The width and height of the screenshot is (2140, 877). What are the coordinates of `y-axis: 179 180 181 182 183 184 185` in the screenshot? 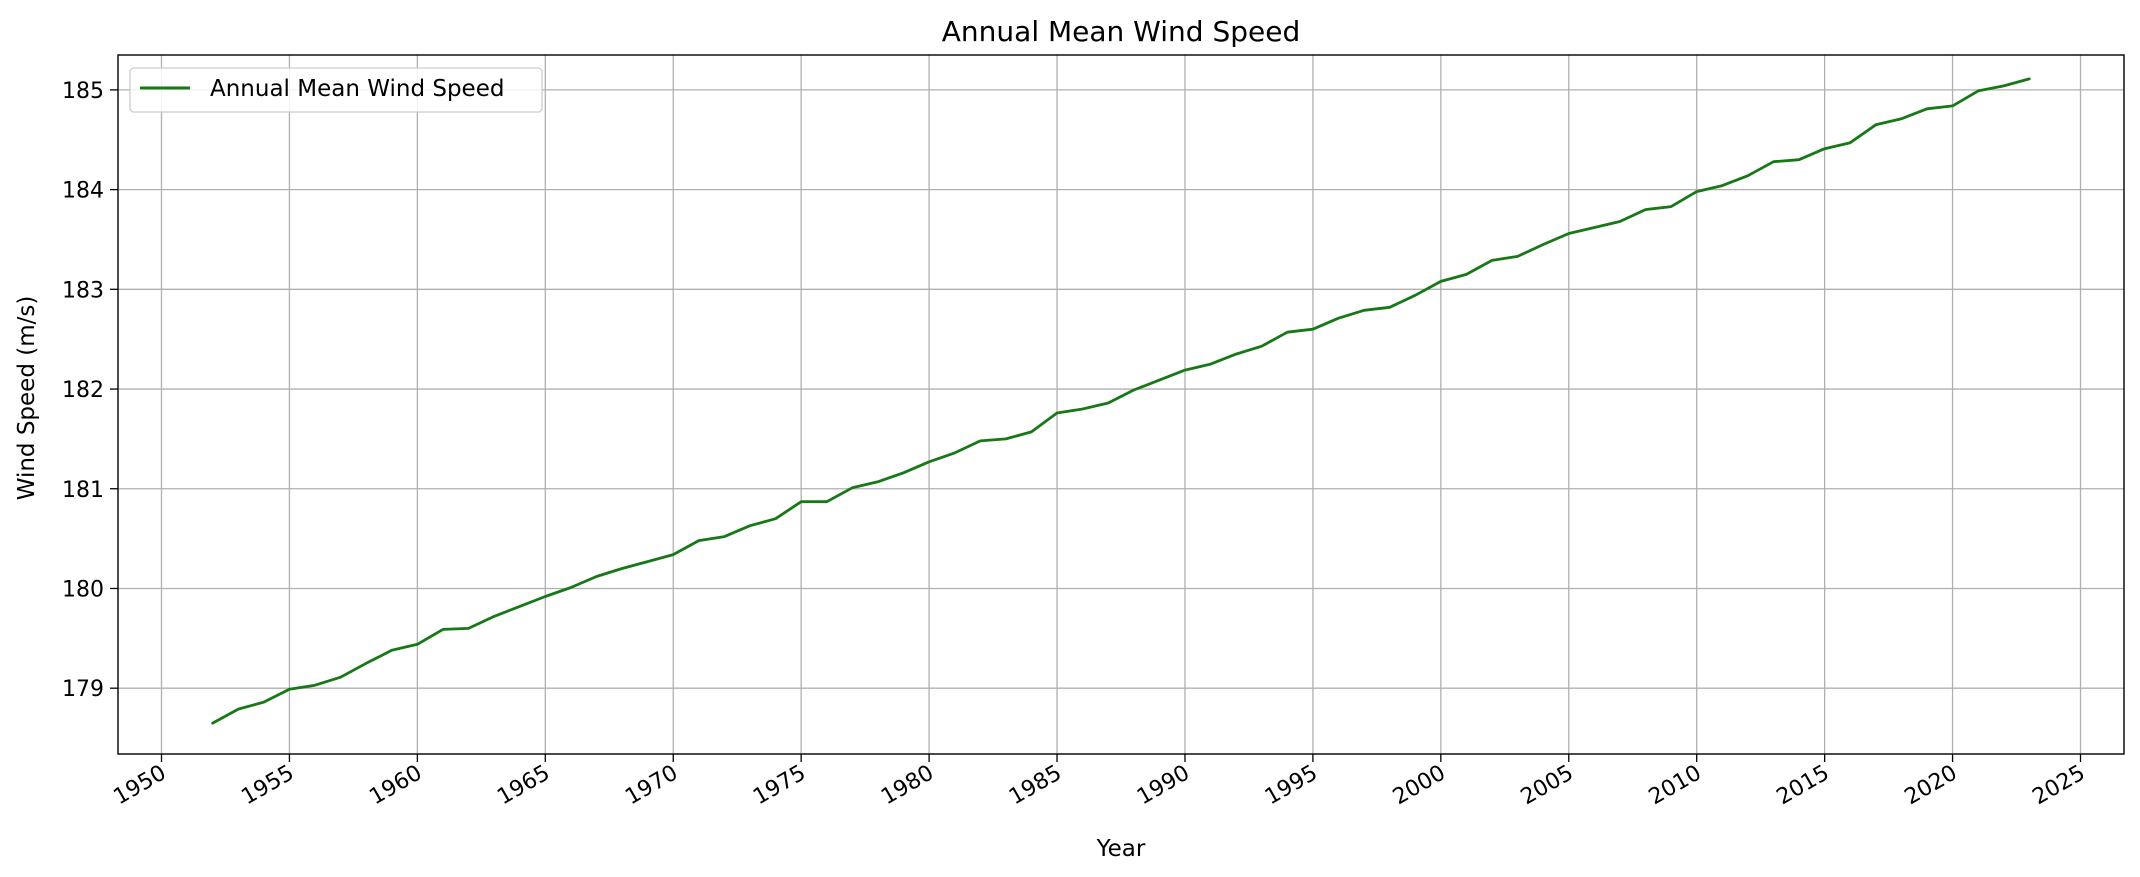 It's located at (90, 390).